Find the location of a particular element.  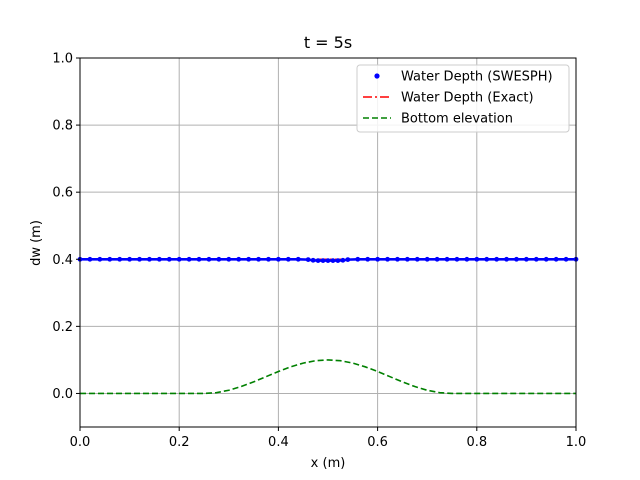

x-tick-label: 1.0 is located at coordinates (576, 442).